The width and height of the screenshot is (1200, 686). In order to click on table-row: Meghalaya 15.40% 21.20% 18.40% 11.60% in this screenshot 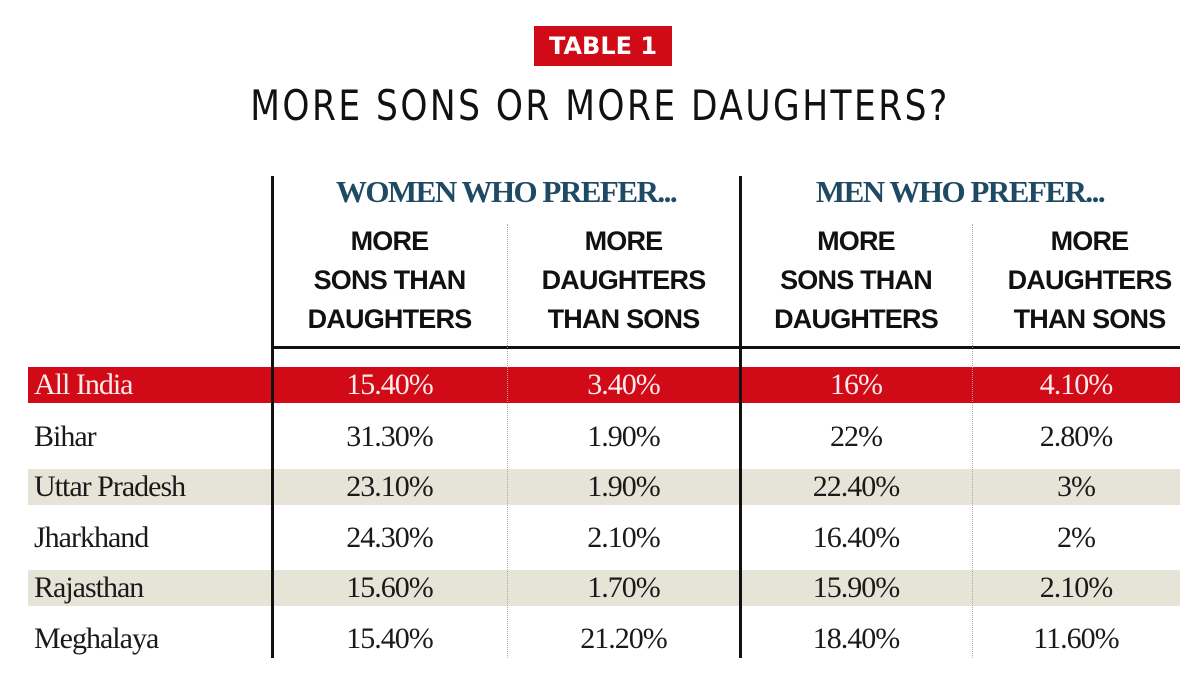, I will do `click(604, 639)`.